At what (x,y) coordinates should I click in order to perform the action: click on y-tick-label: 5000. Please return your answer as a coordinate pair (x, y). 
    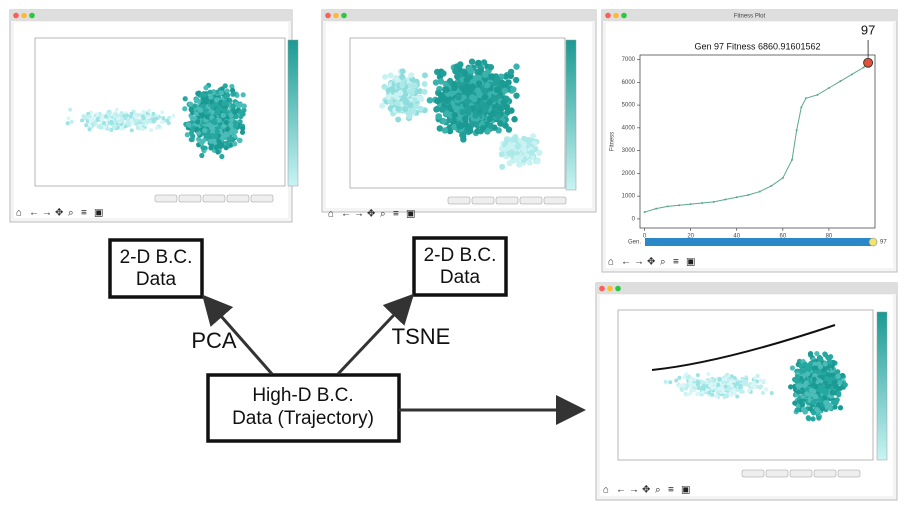
    Looking at the image, I should click on (629, 106).